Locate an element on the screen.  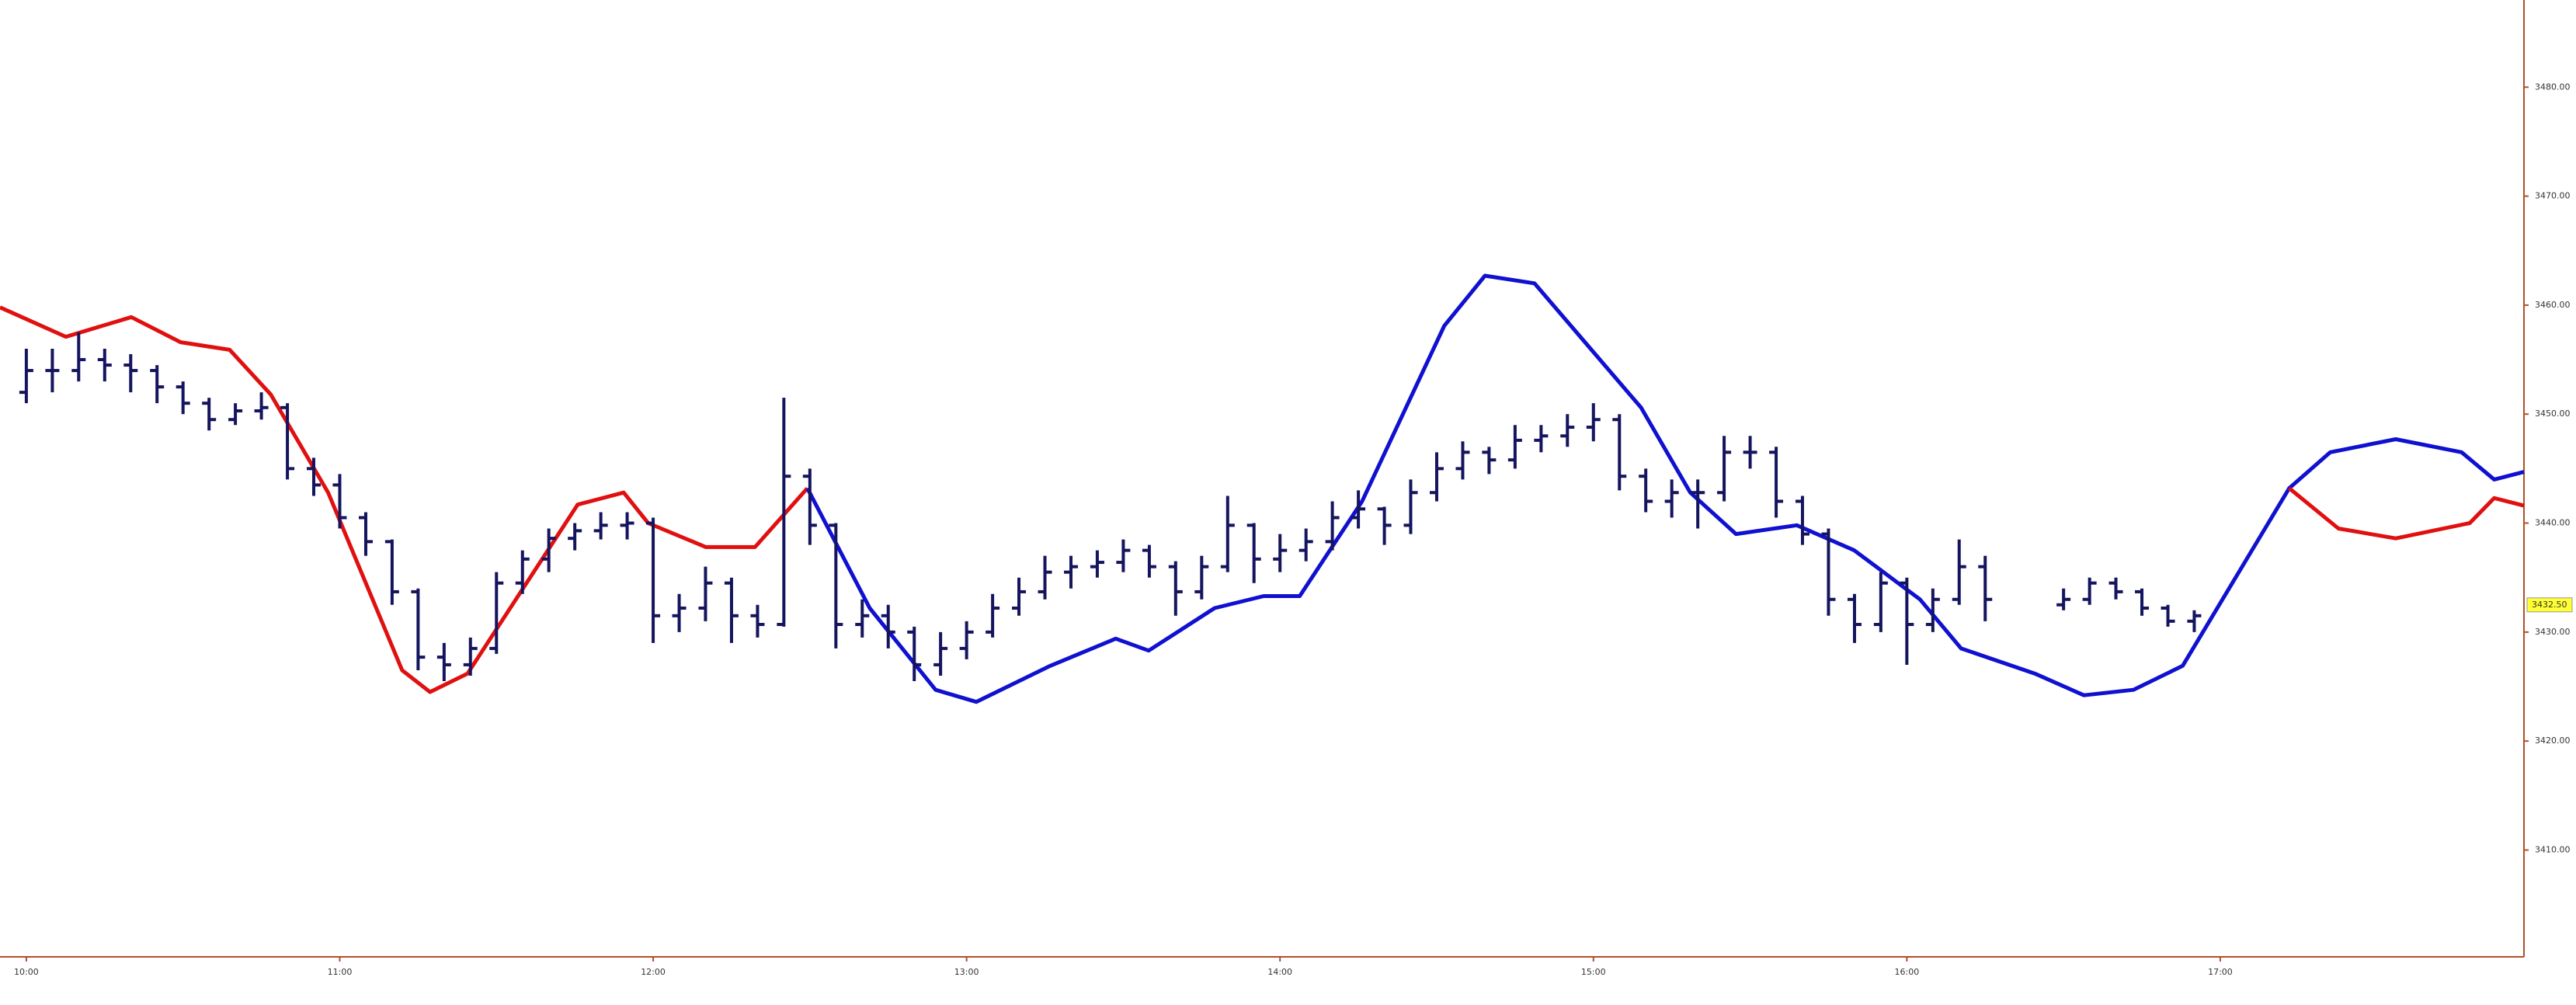
y-tick-label: 3420.00 is located at coordinates (2553, 741).